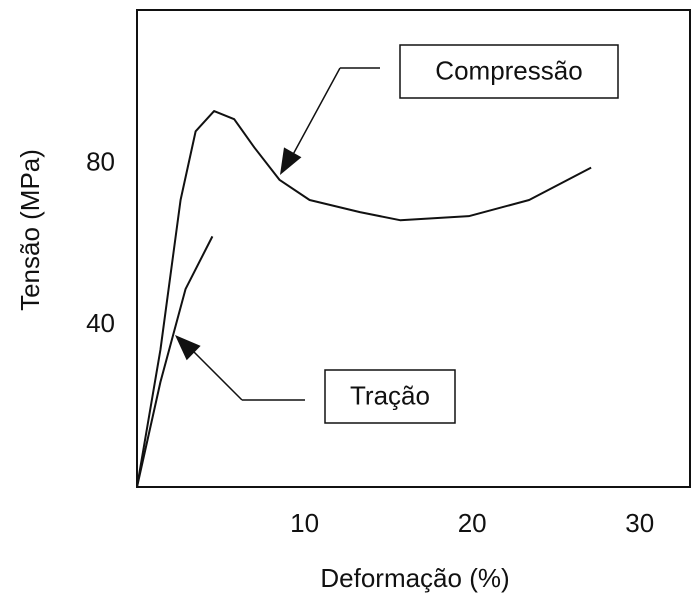  Describe the element at coordinates (414, 578) in the screenshot. I see `x-axis-label: Deformação (%)` at that location.